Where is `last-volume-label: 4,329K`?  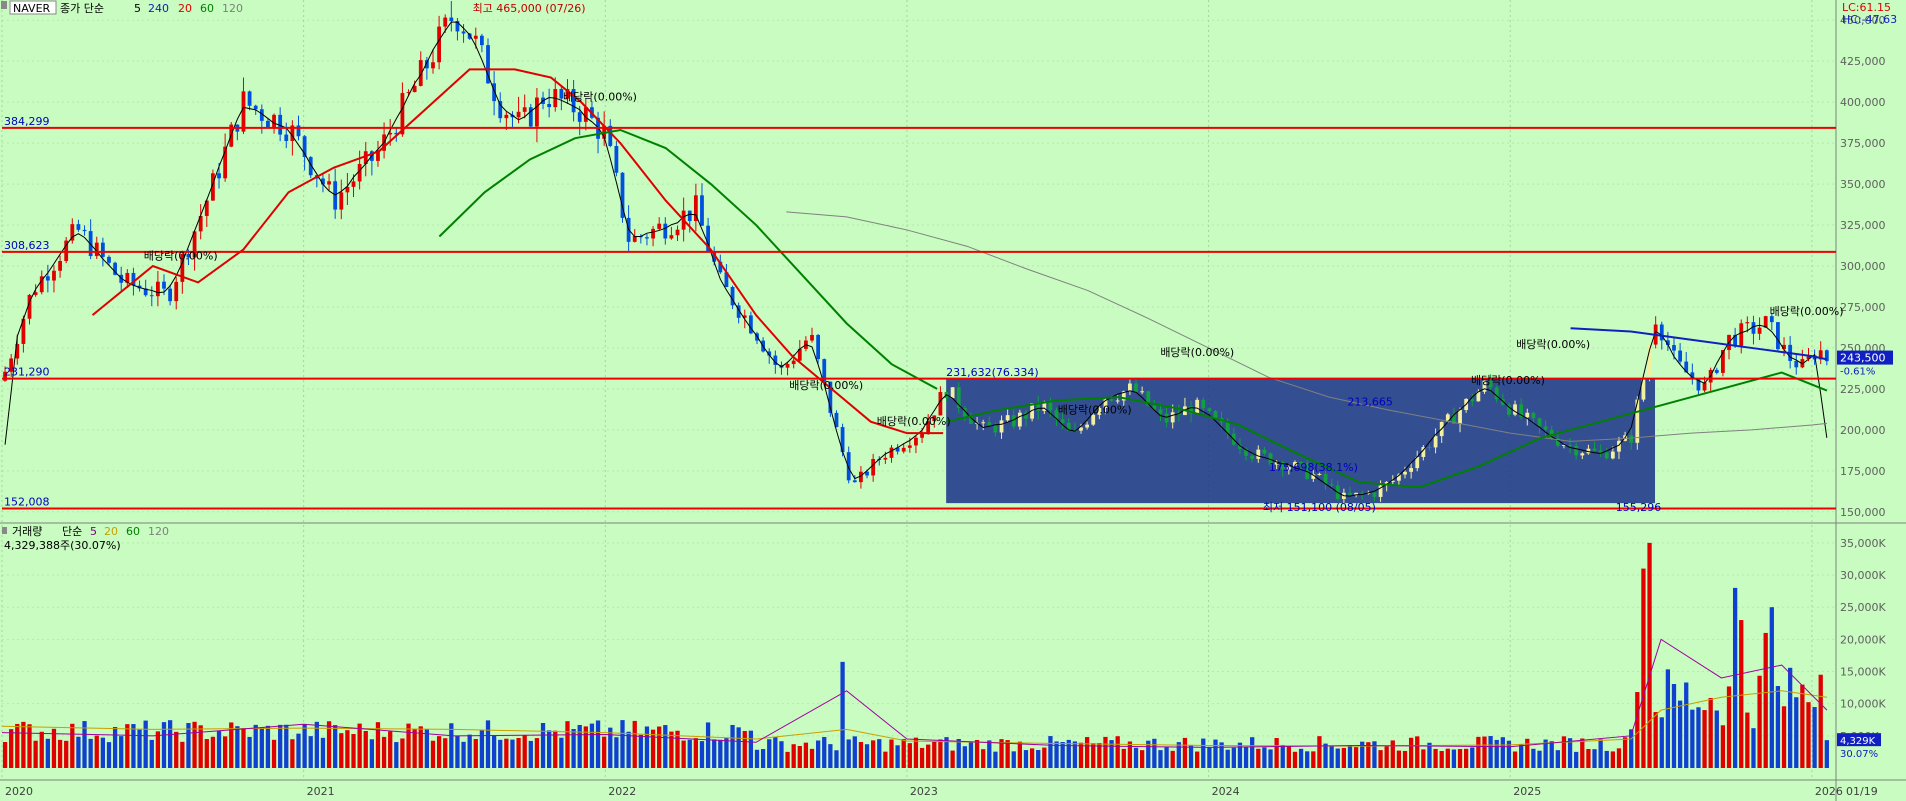
last-volume-label: 4,329K is located at coordinates (1858, 741).